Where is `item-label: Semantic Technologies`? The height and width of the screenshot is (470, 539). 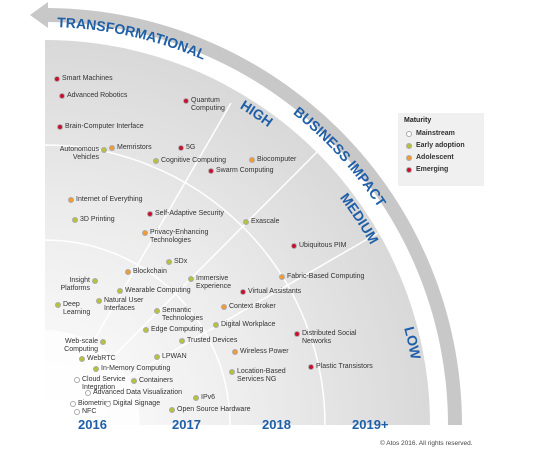 item-label: Semantic Technologies is located at coordinates (182, 314).